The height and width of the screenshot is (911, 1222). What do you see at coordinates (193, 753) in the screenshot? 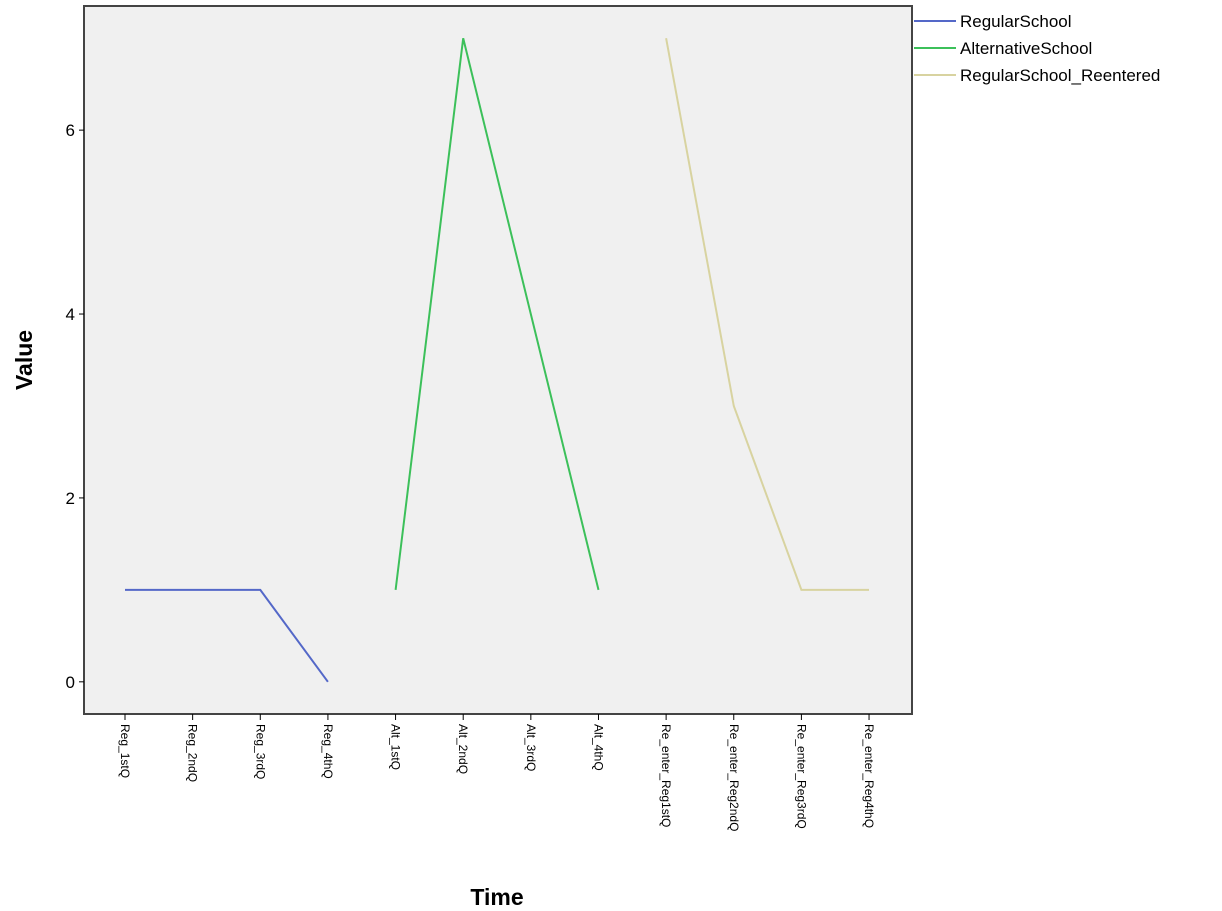
I see `x-tick-label: Reg_2ndQ` at bounding box center [193, 753].